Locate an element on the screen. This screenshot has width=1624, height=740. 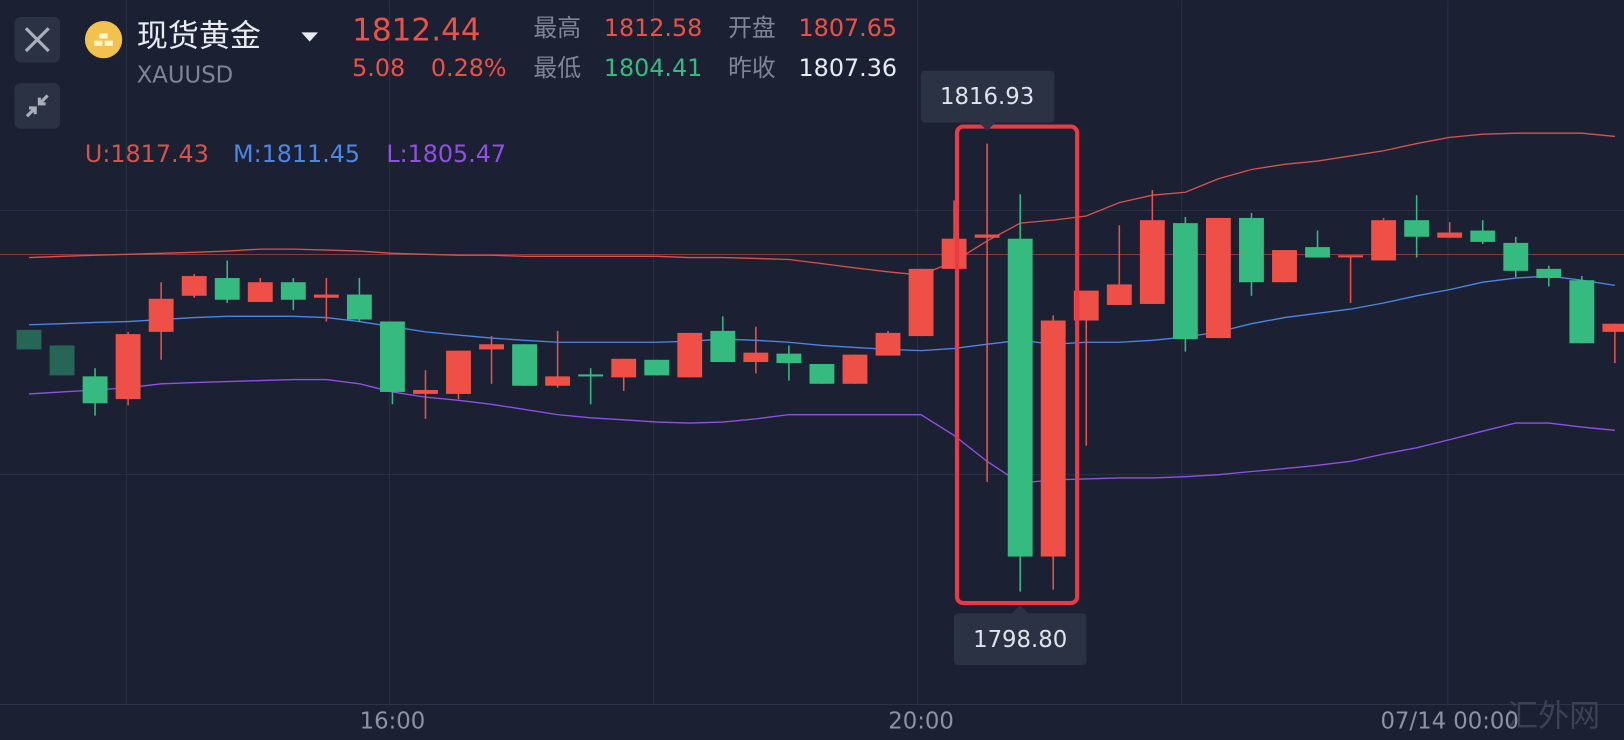
gold-bars is located at coordinates (103, 39).